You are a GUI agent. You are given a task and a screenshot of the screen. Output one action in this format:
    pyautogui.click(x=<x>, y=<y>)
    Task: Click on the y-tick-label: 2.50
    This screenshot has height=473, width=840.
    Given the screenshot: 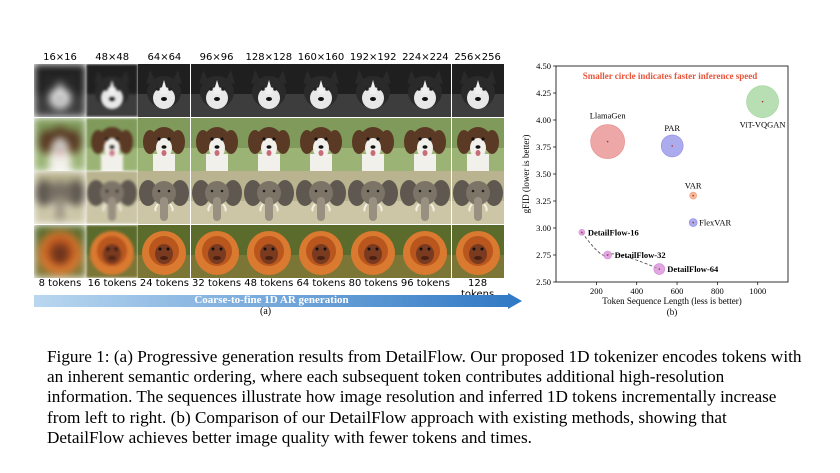 What is the action you would take?
    pyautogui.click(x=543, y=282)
    